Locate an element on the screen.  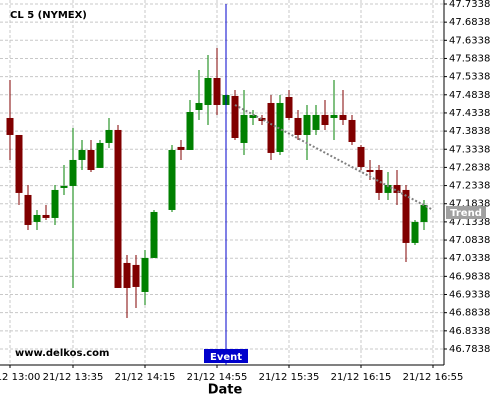
x-tick-label: 21/12 13:35 is located at coordinates (73, 377).